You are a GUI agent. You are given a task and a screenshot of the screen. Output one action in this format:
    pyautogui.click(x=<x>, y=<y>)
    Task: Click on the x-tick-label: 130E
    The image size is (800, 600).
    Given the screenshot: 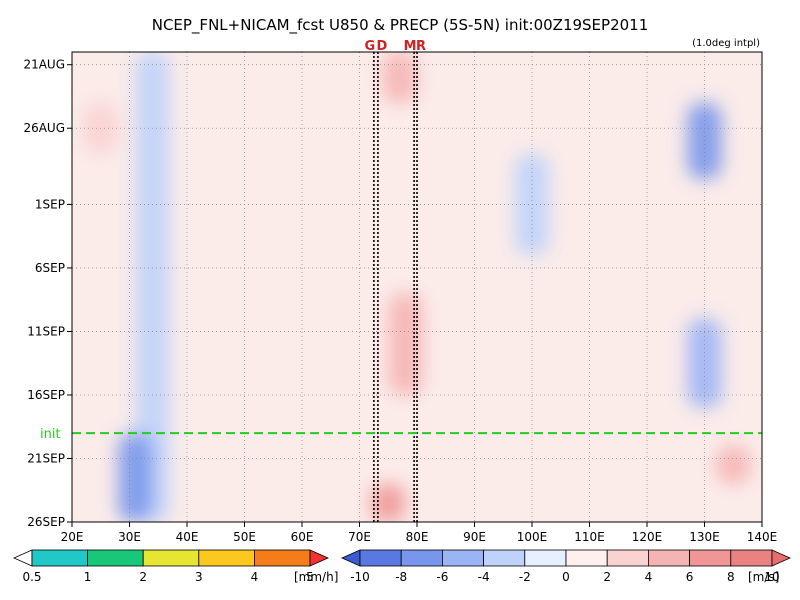 What is the action you would take?
    pyautogui.click(x=704, y=537)
    